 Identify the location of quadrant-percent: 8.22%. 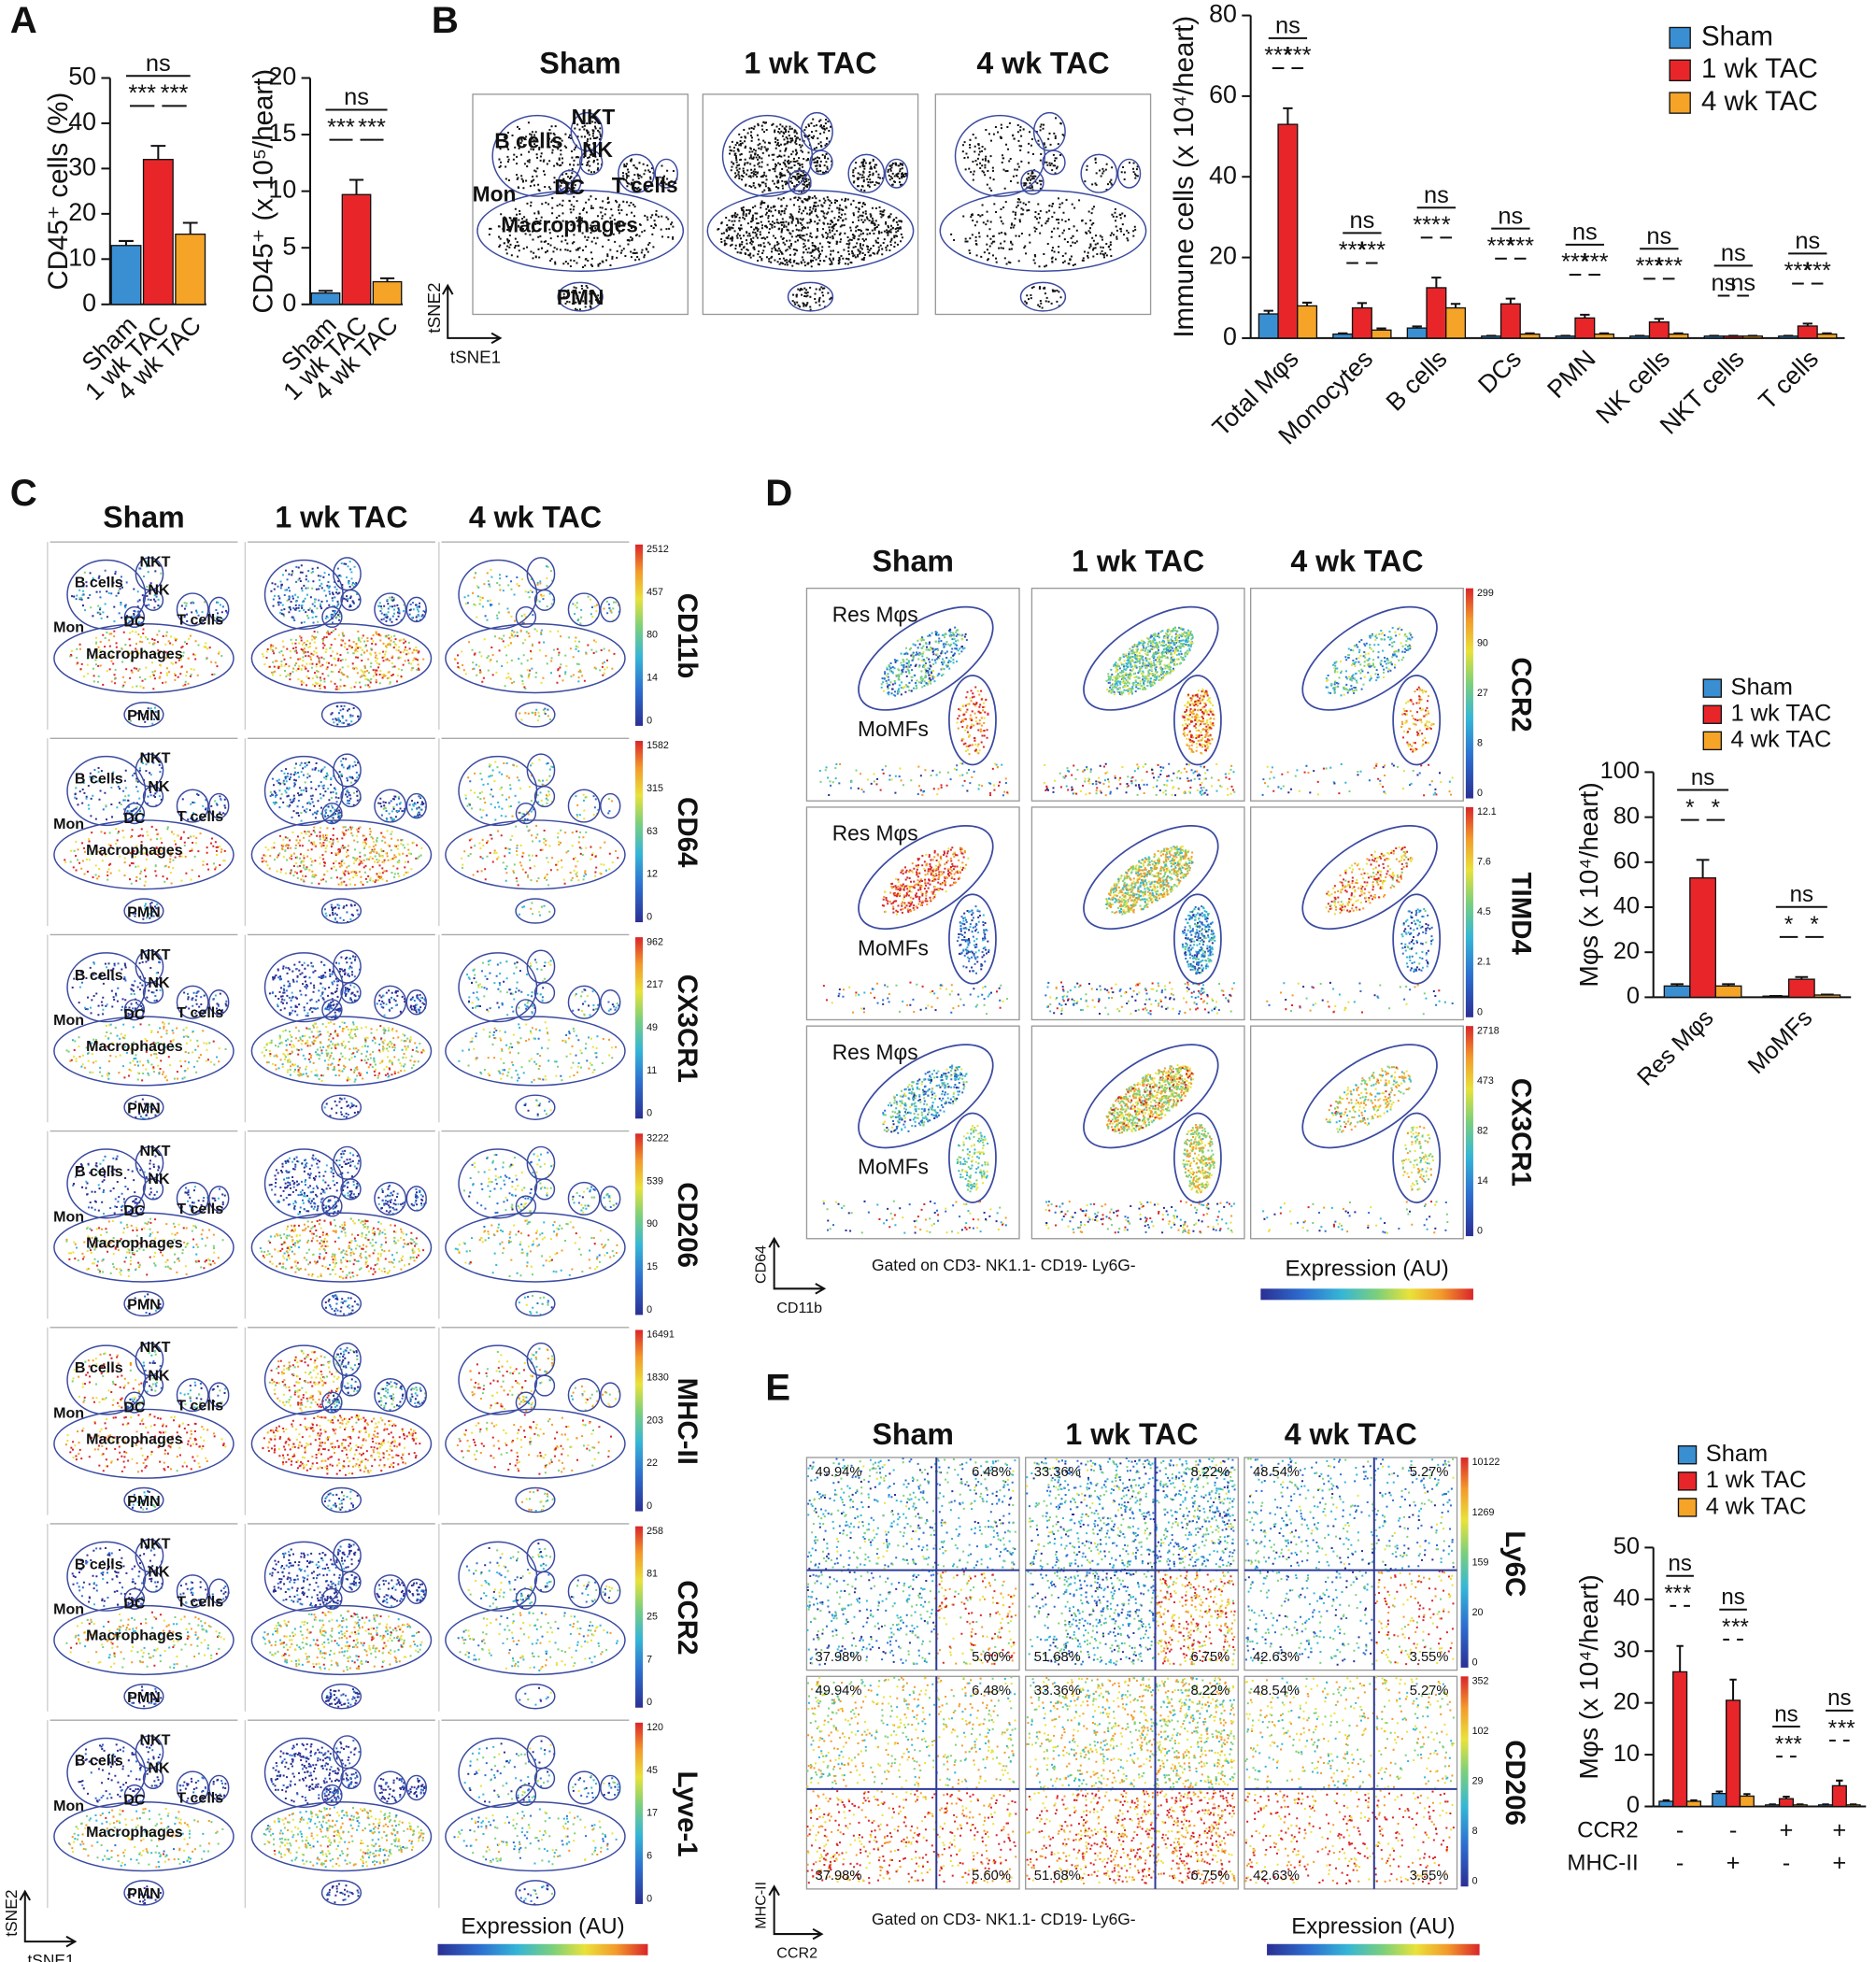
(1209, 1472).